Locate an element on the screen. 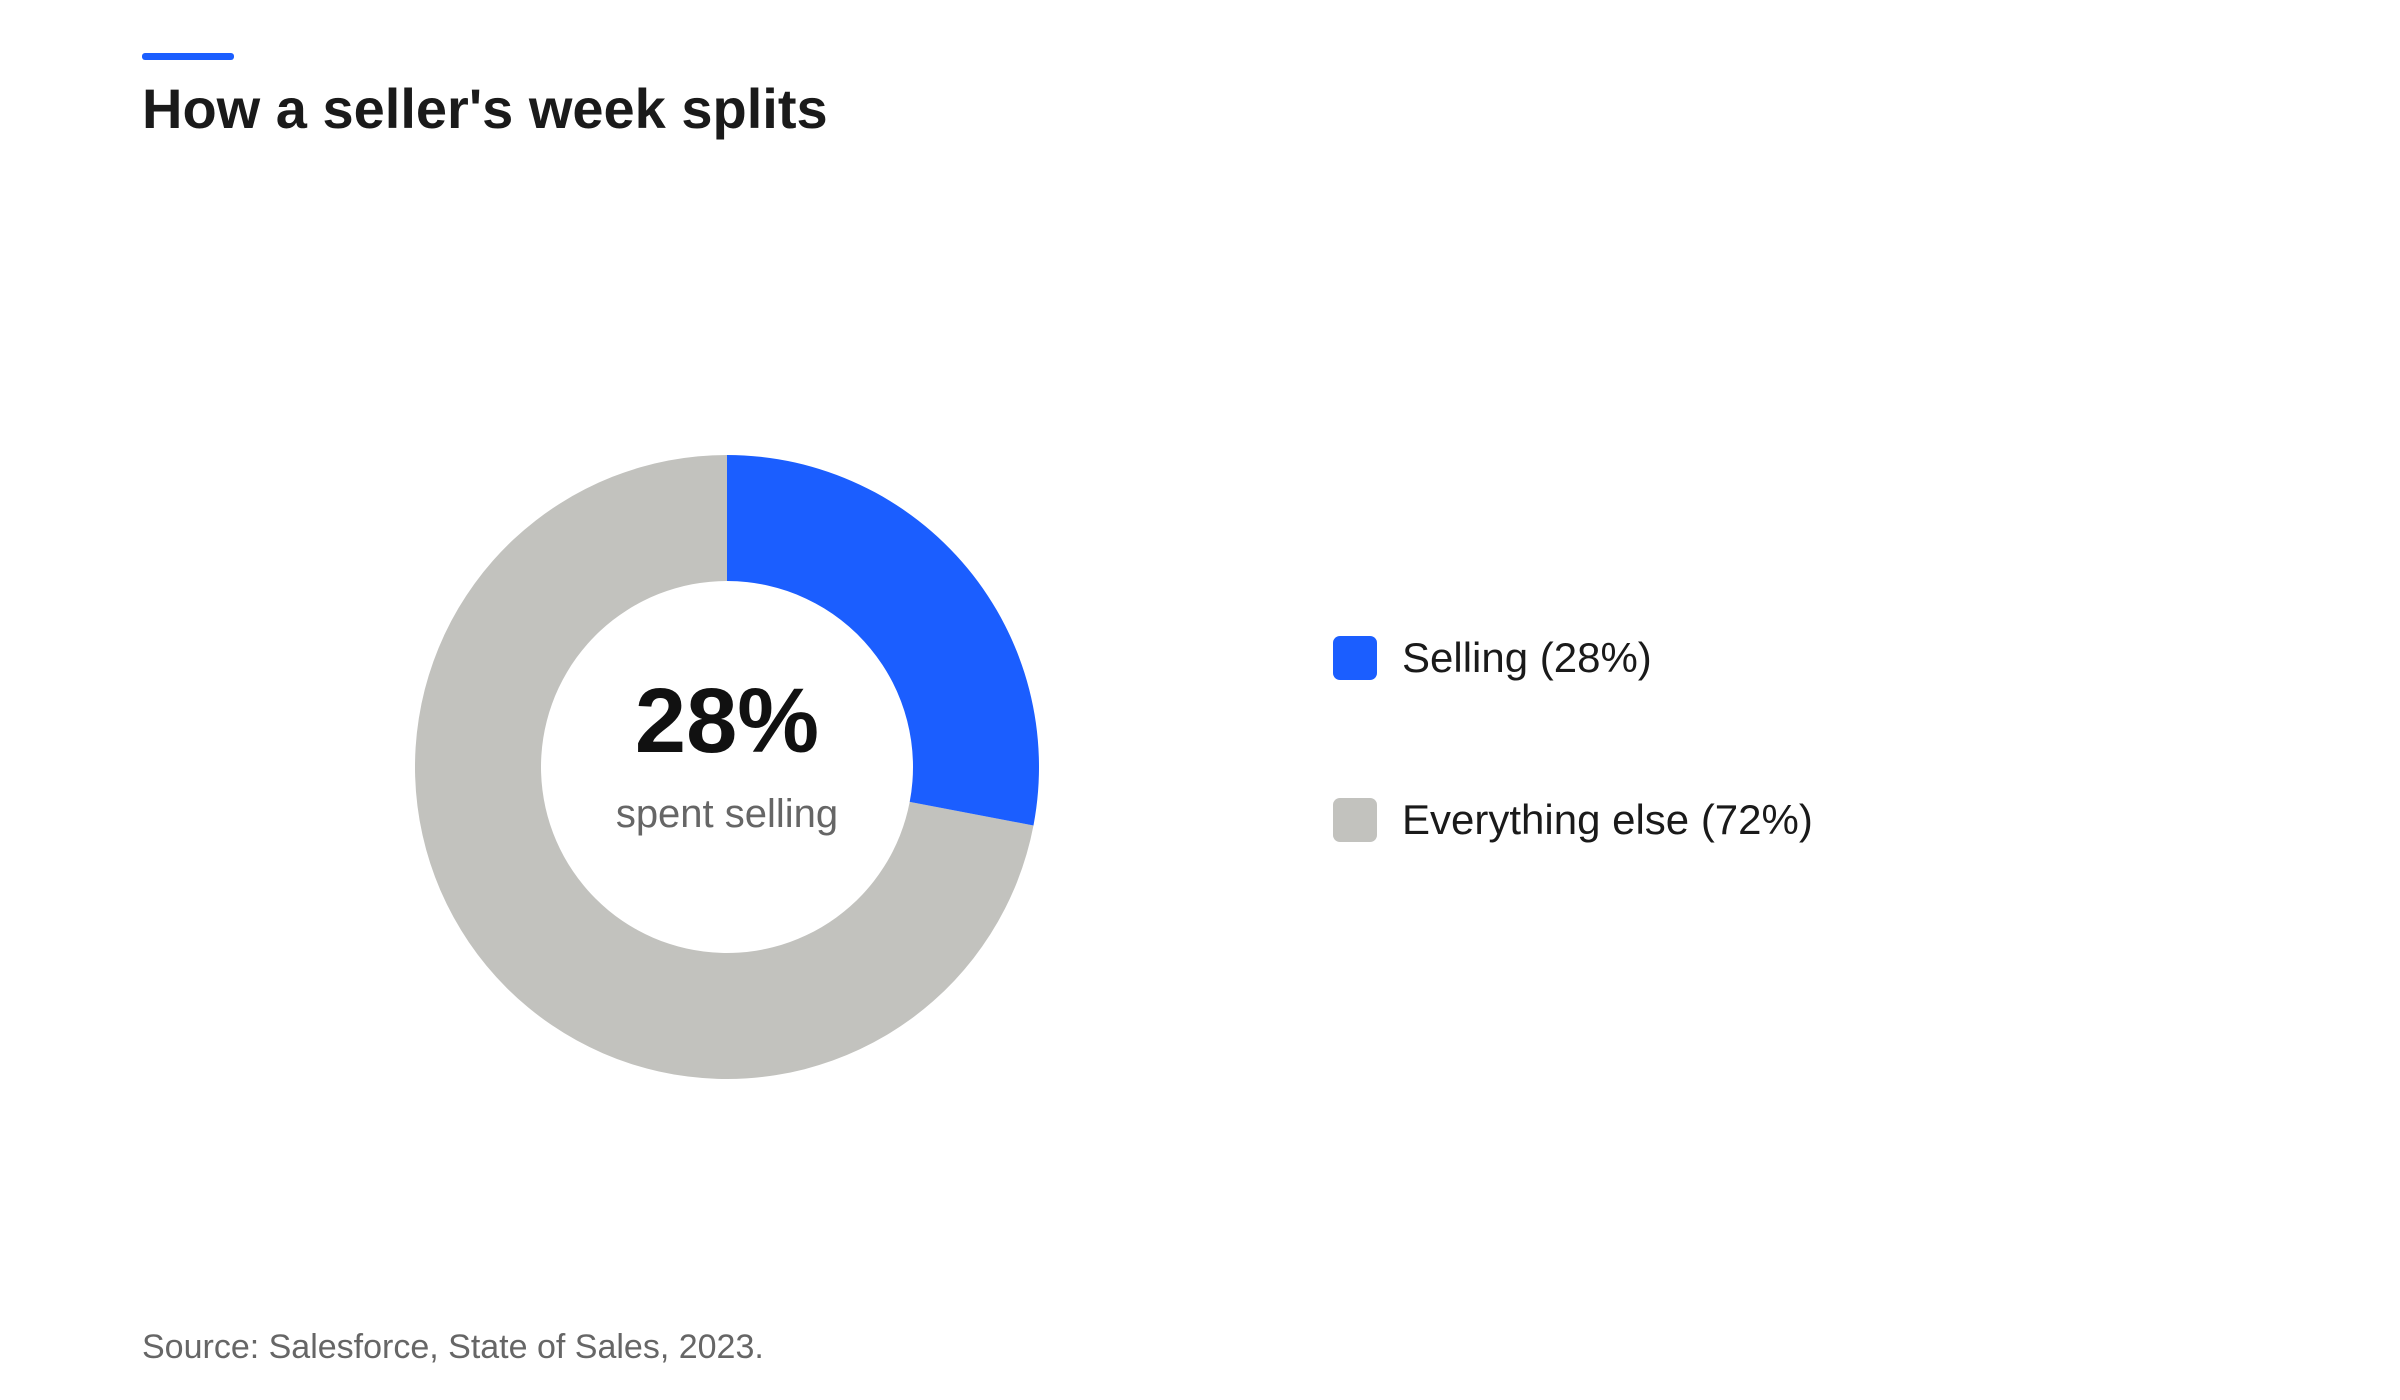 This screenshot has height=1400, width=2400. center-caption: spent selling is located at coordinates (727, 814).